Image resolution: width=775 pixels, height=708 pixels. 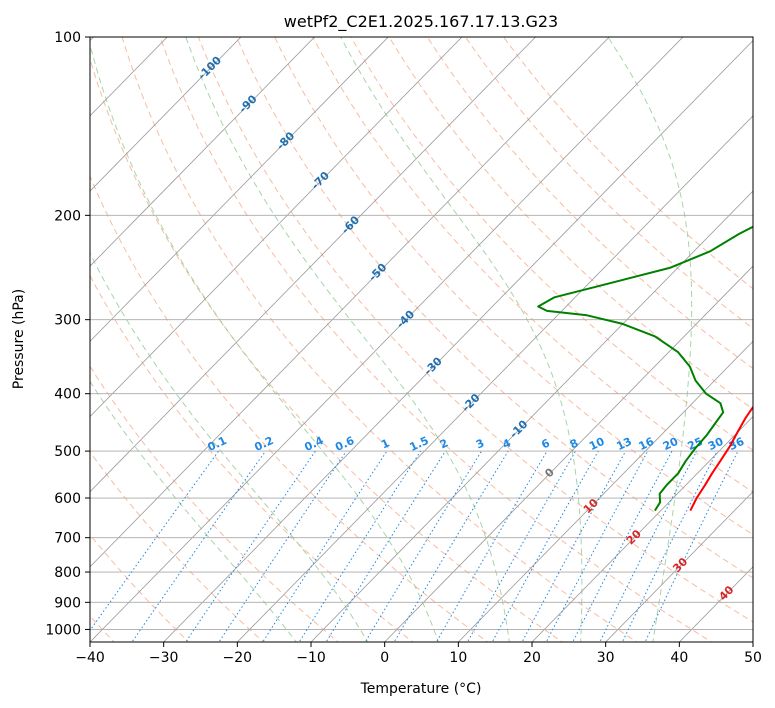 What do you see at coordinates (67, 539) in the screenshot?
I see `y-tick-label: 700` at bounding box center [67, 539].